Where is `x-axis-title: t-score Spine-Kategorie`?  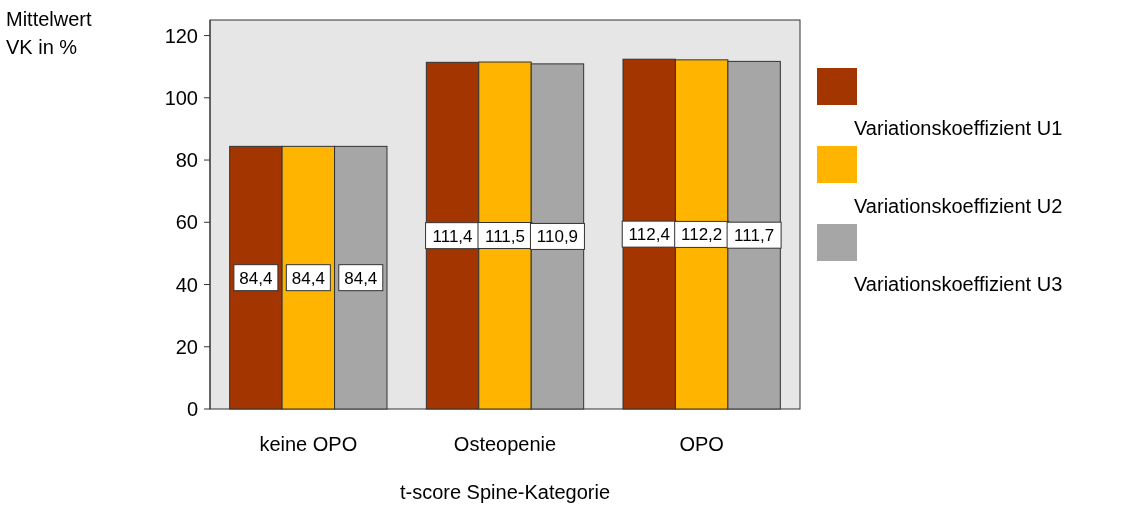 x-axis-title: t-score Spine-Kategorie is located at coordinates (505, 492).